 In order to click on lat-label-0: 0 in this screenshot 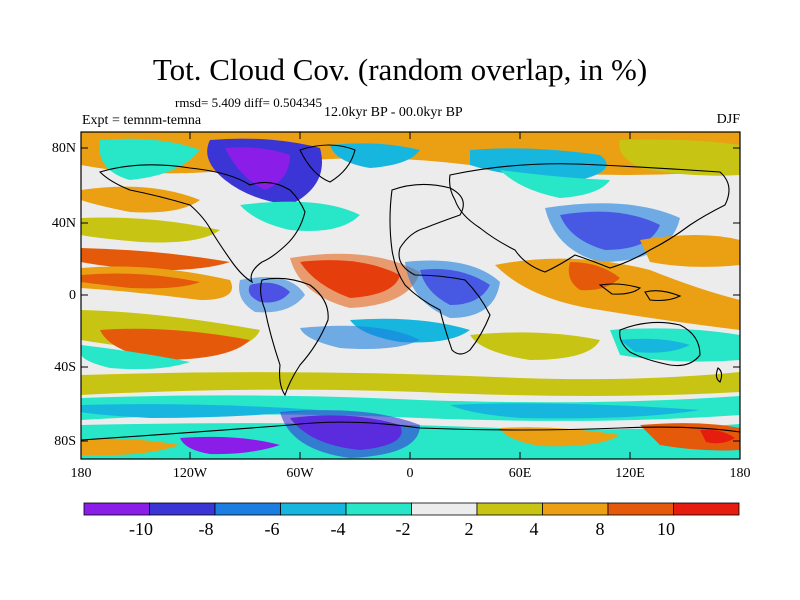, I will do `click(72, 295)`.